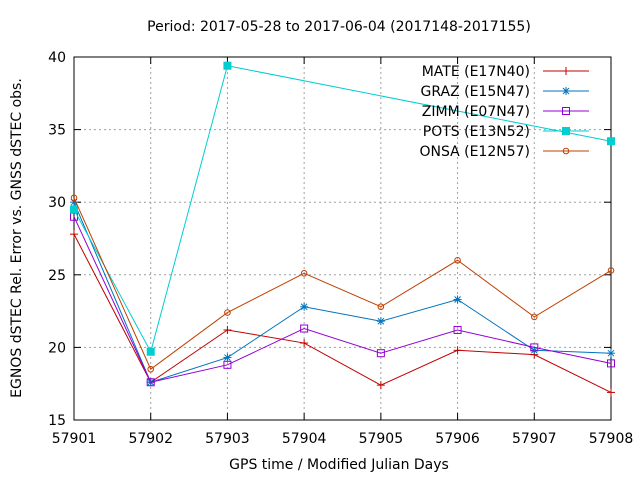 This screenshot has width=640, height=480. Describe the element at coordinates (457, 439) in the screenshot. I see `x-tick-label: 57906` at that location.